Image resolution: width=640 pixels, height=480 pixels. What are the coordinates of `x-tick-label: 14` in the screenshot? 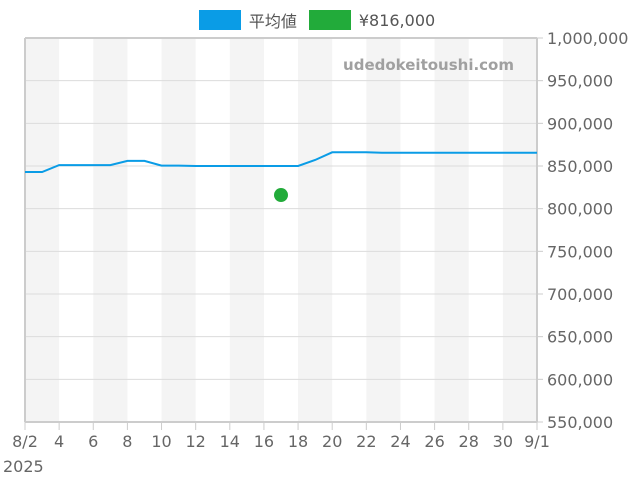 It's located at (230, 441).